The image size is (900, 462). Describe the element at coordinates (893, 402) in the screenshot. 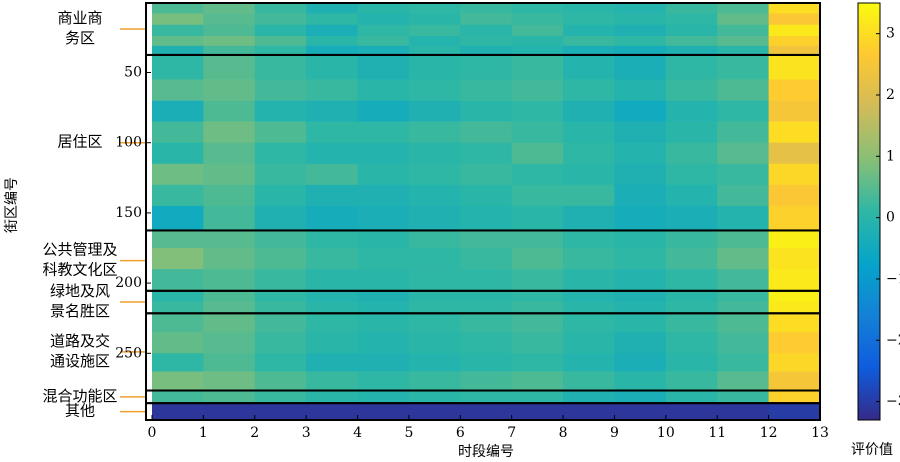

I see `colorbar-tick-label: −3` at that location.